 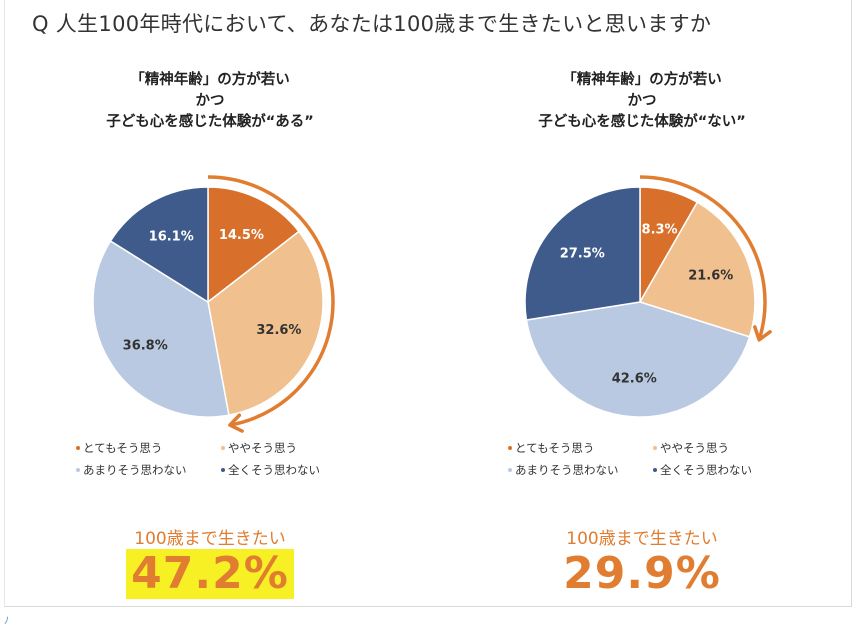 What do you see at coordinates (6, 621) in the screenshot?
I see `corner-mark: ﾉ` at bounding box center [6, 621].